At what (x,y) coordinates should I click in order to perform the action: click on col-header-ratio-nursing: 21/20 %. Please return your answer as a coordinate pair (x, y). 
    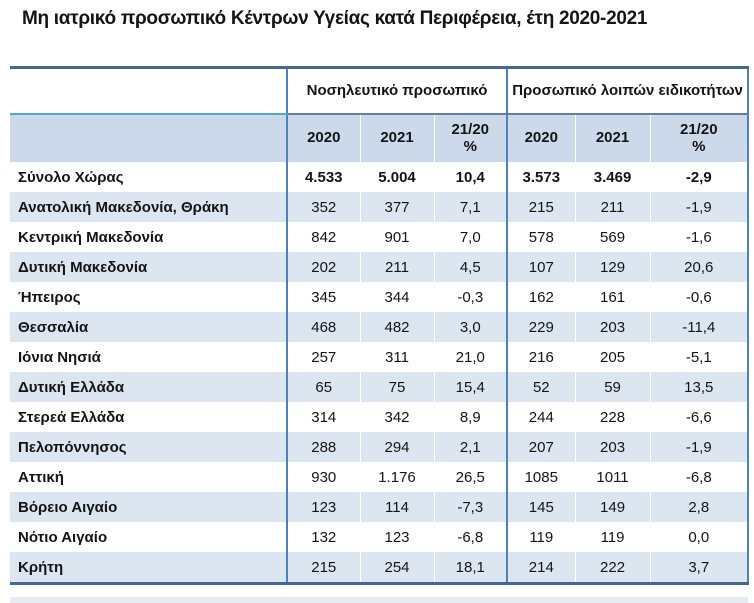
    Looking at the image, I should click on (470, 138).